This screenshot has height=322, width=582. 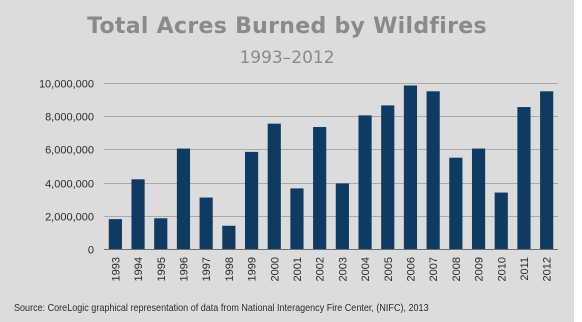 What do you see at coordinates (287, 26) in the screenshot?
I see `chart-title: Total Acres Burned by Wildfires` at bounding box center [287, 26].